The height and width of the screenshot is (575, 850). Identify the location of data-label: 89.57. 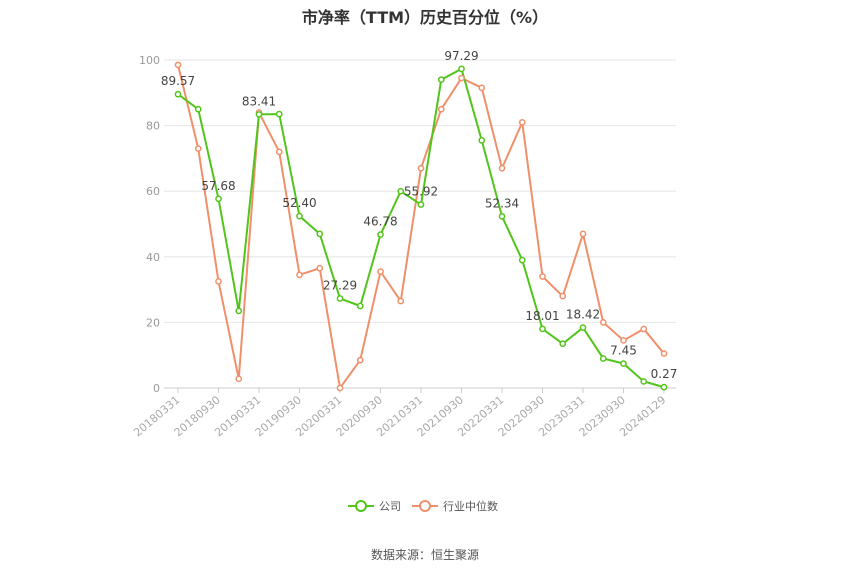
(178, 81).